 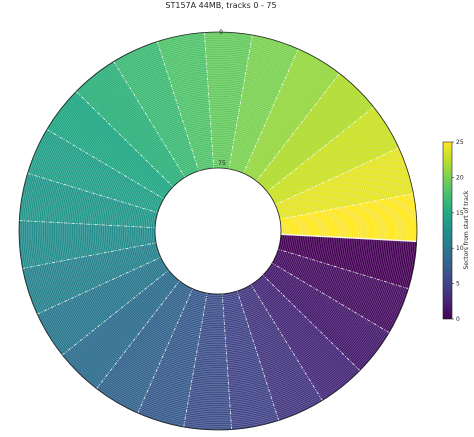 What do you see at coordinates (458, 319) in the screenshot?
I see `colorbar-tick-label: 0` at bounding box center [458, 319].